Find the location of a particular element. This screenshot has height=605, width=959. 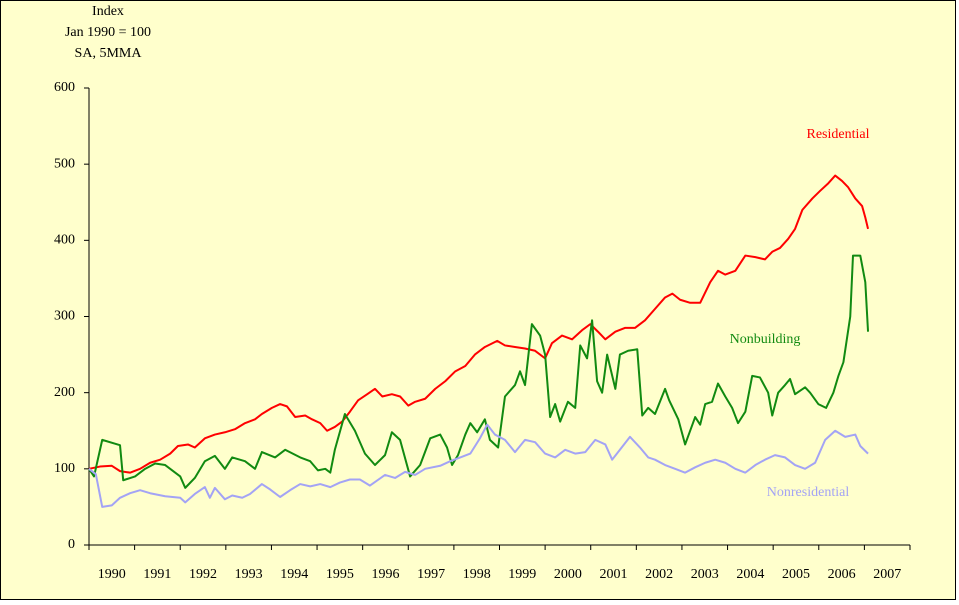

series-label: Nonresidential is located at coordinates (808, 492).